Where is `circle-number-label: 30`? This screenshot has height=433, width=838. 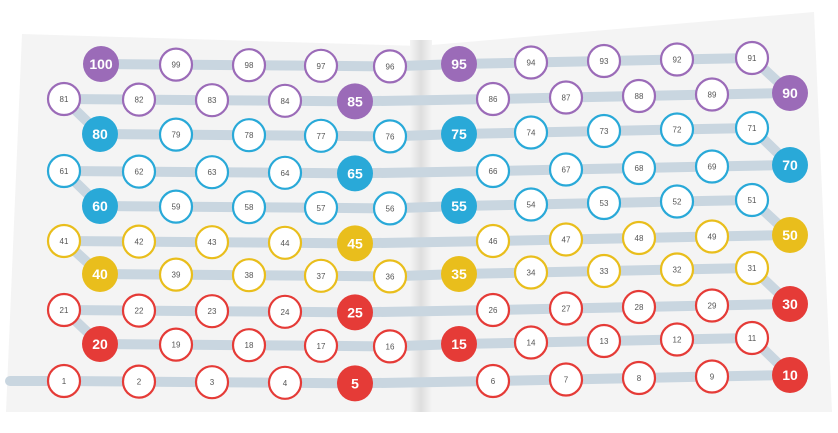
circle-number-label: 30 is located at coordinates (790, 304).